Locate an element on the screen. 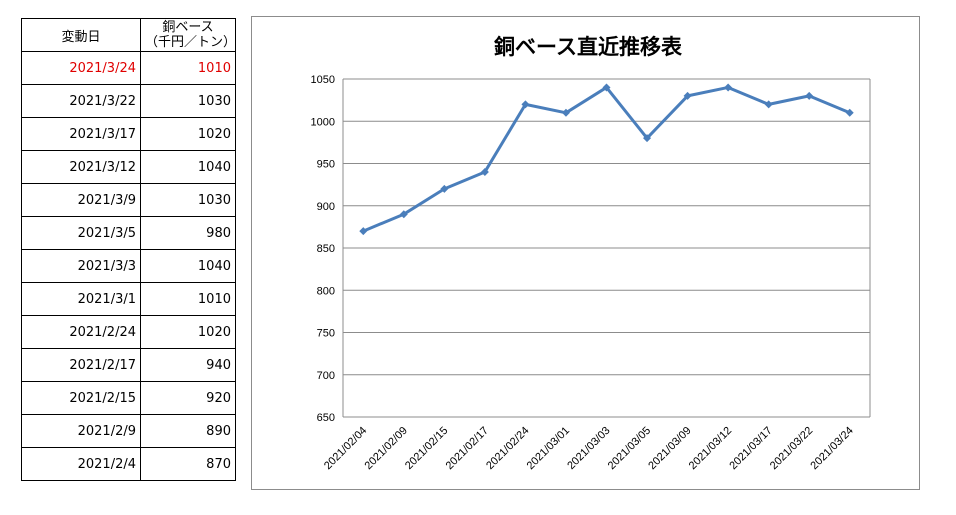 The height and width of the screenshot is (515, 956). table-row: 2021/3/3 1040 is located at coordinates (128, 266).